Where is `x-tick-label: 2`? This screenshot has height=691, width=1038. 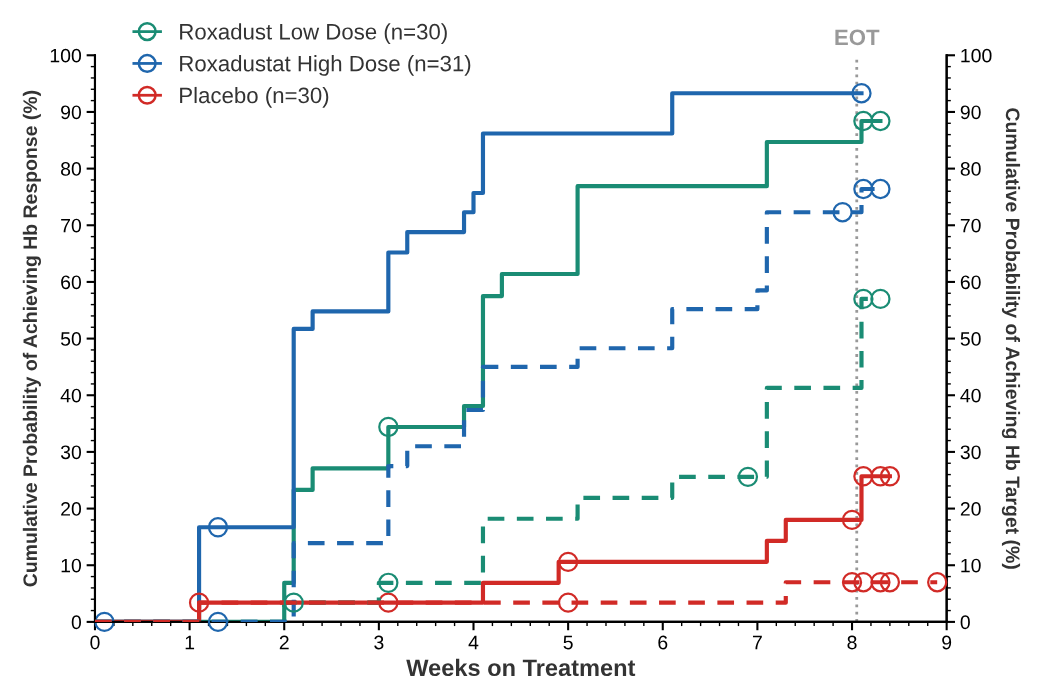
x-tick-label: 2 is located at coordinates (284, 642).